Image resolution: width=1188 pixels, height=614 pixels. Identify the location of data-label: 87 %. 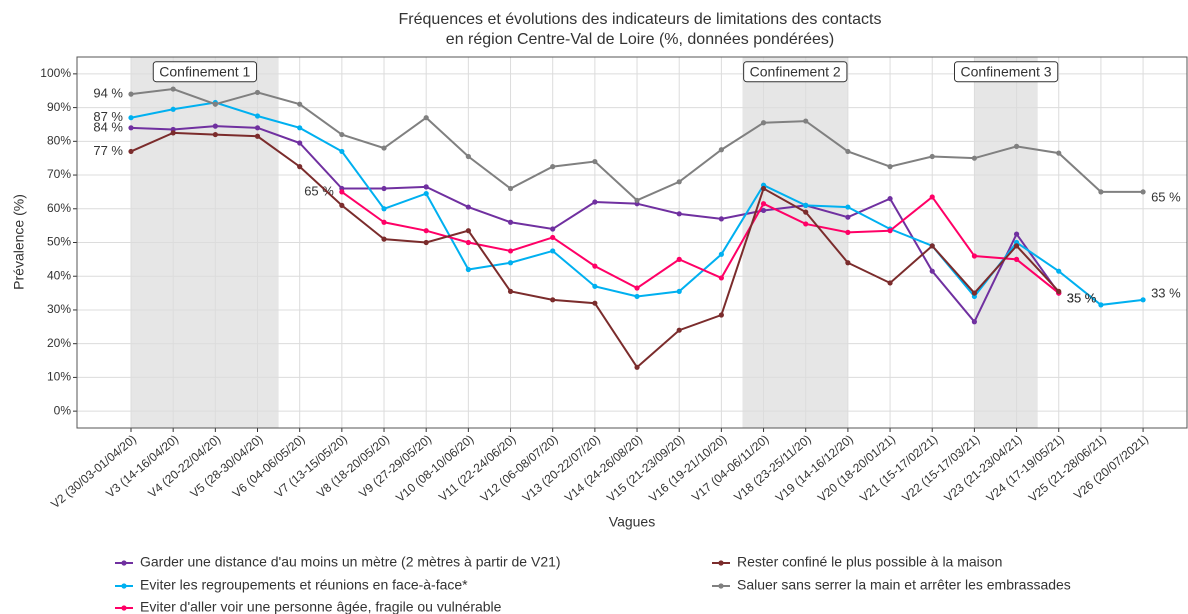
(108, 116).